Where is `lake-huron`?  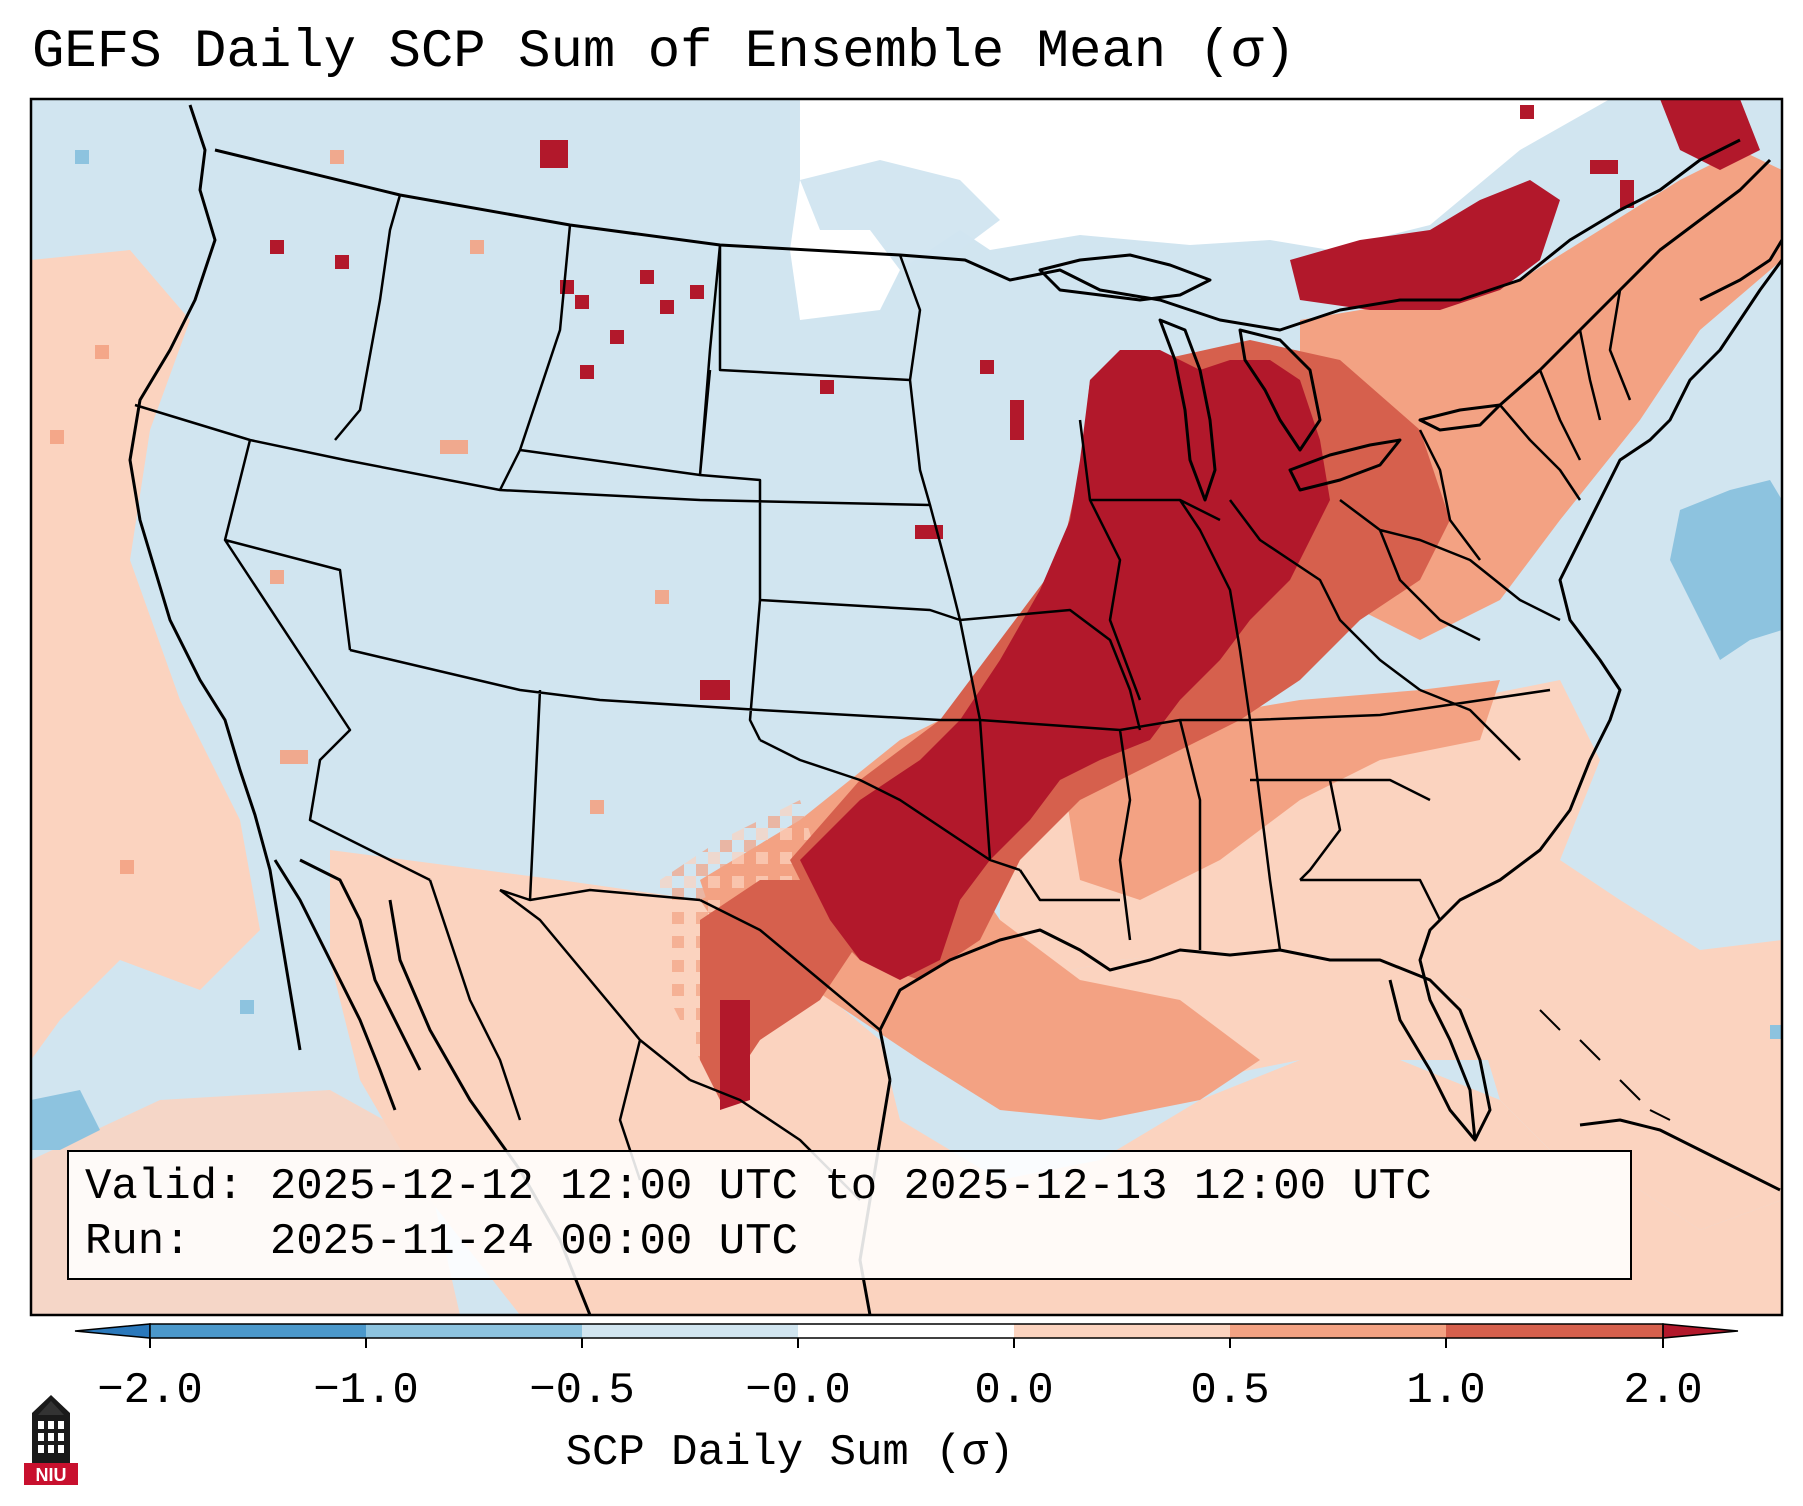
lake-huron is located at coordinates (1280, 390).